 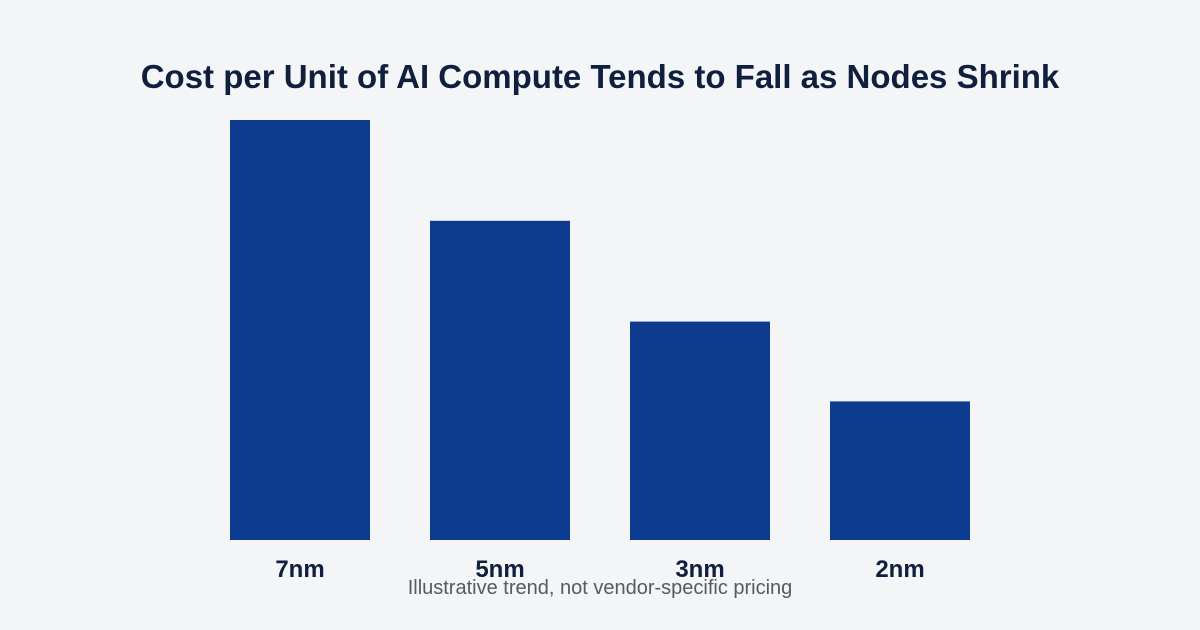 I want to click on bar-7nm, so click(x=300, y=330).